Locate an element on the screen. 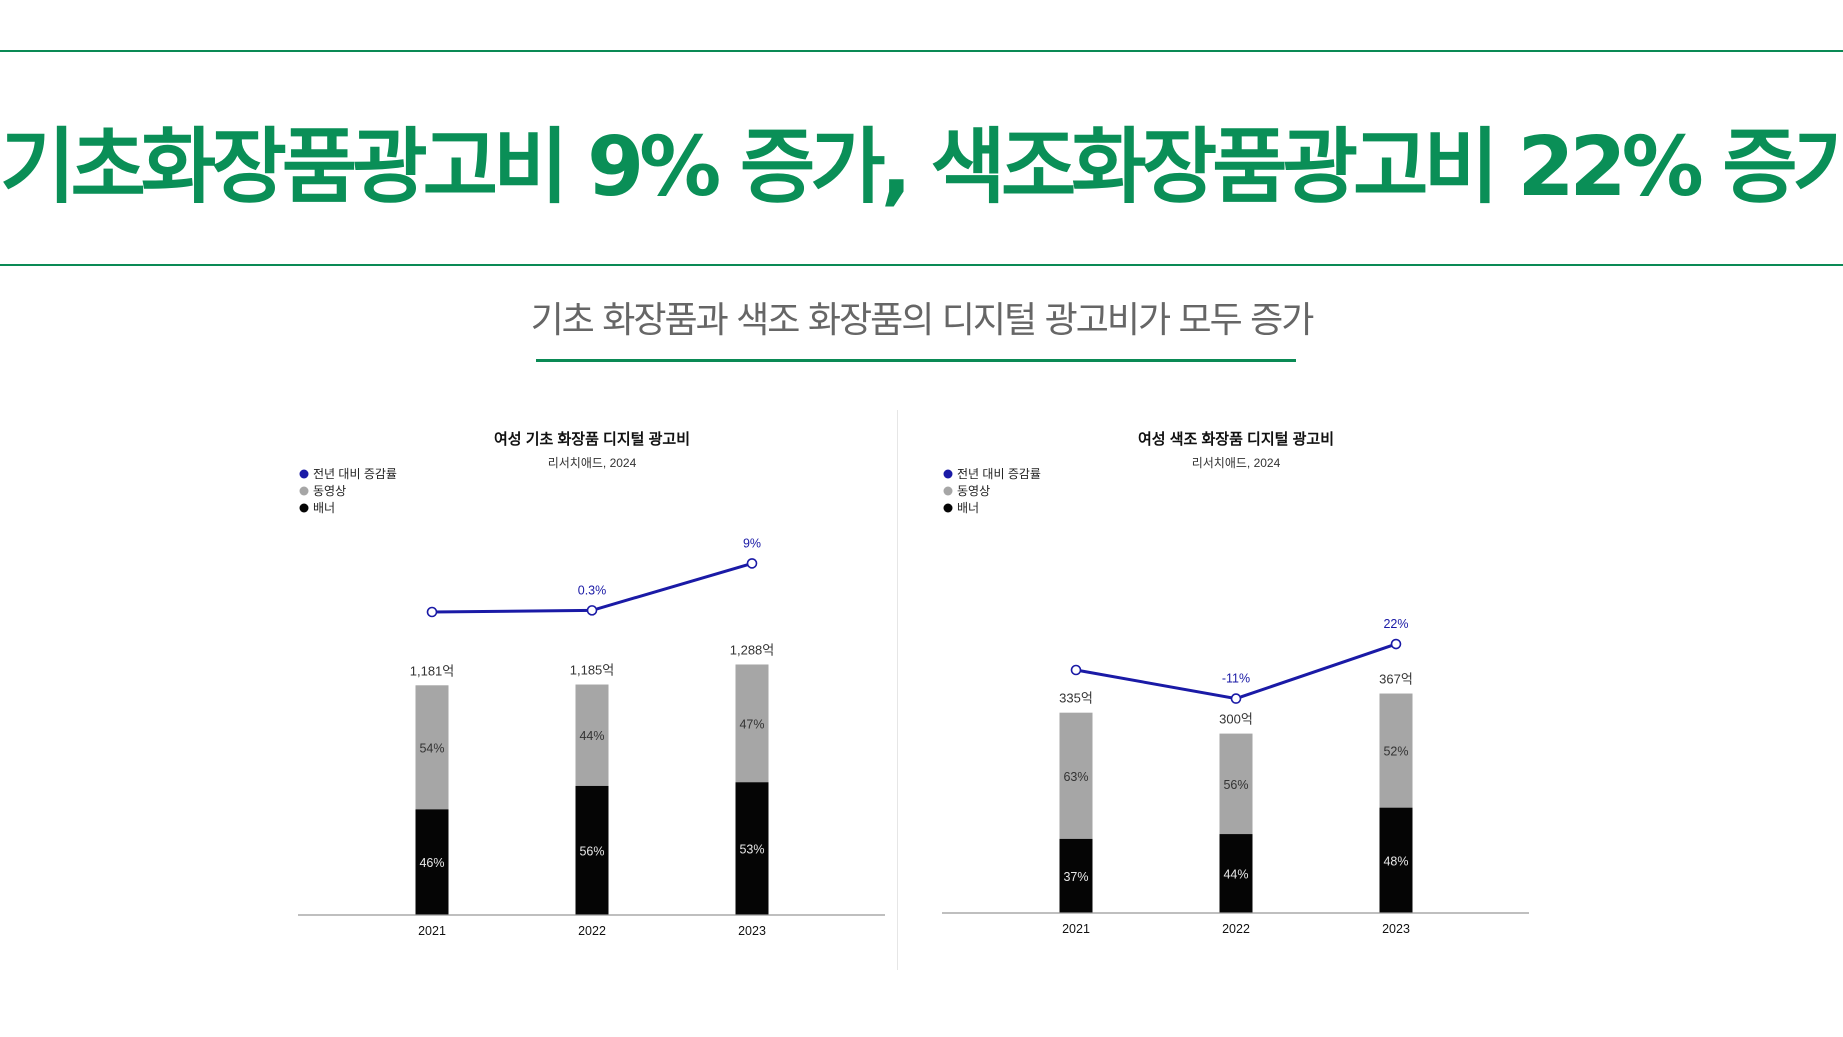 Image resolution: width=1843 pixels, height=1037 pixels. top-rule is located at coordinates (921, 51).